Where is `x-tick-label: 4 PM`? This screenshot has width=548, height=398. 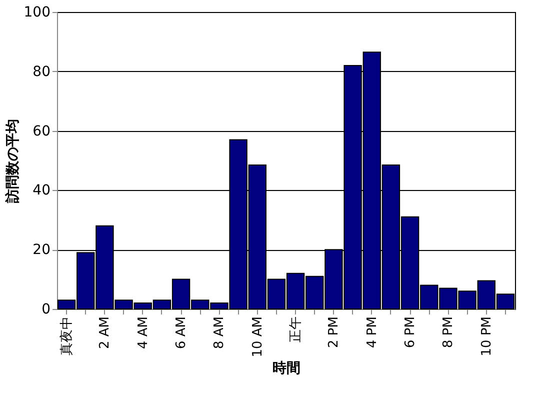
x-tick-label: 4 PM is located at coordinates (372, 332).